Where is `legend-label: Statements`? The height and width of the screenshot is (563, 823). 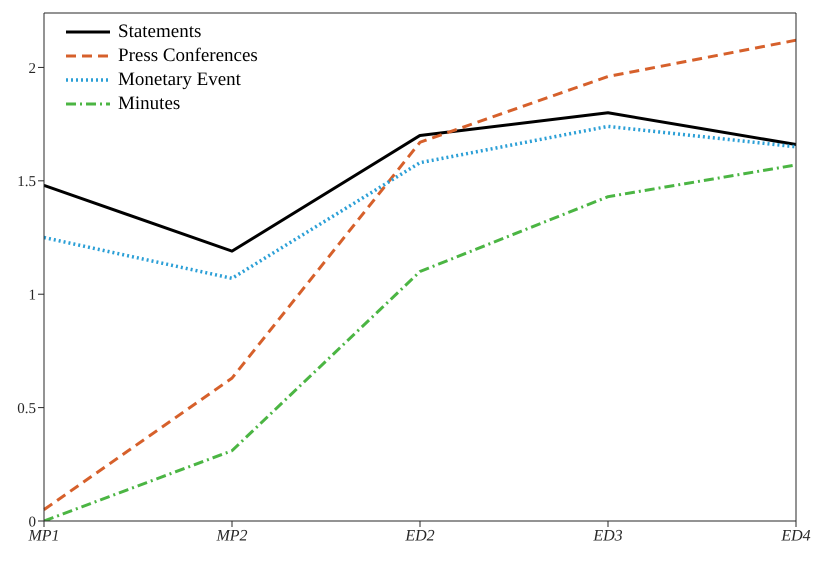
legend-label: Statements is located at coordinates (160, 32).